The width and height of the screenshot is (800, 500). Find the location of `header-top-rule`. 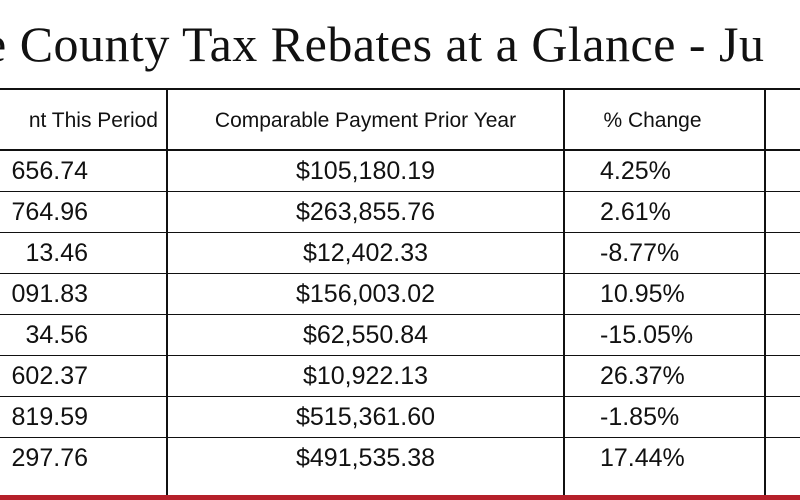

header-top-rule is located at coordinates (400, 89).